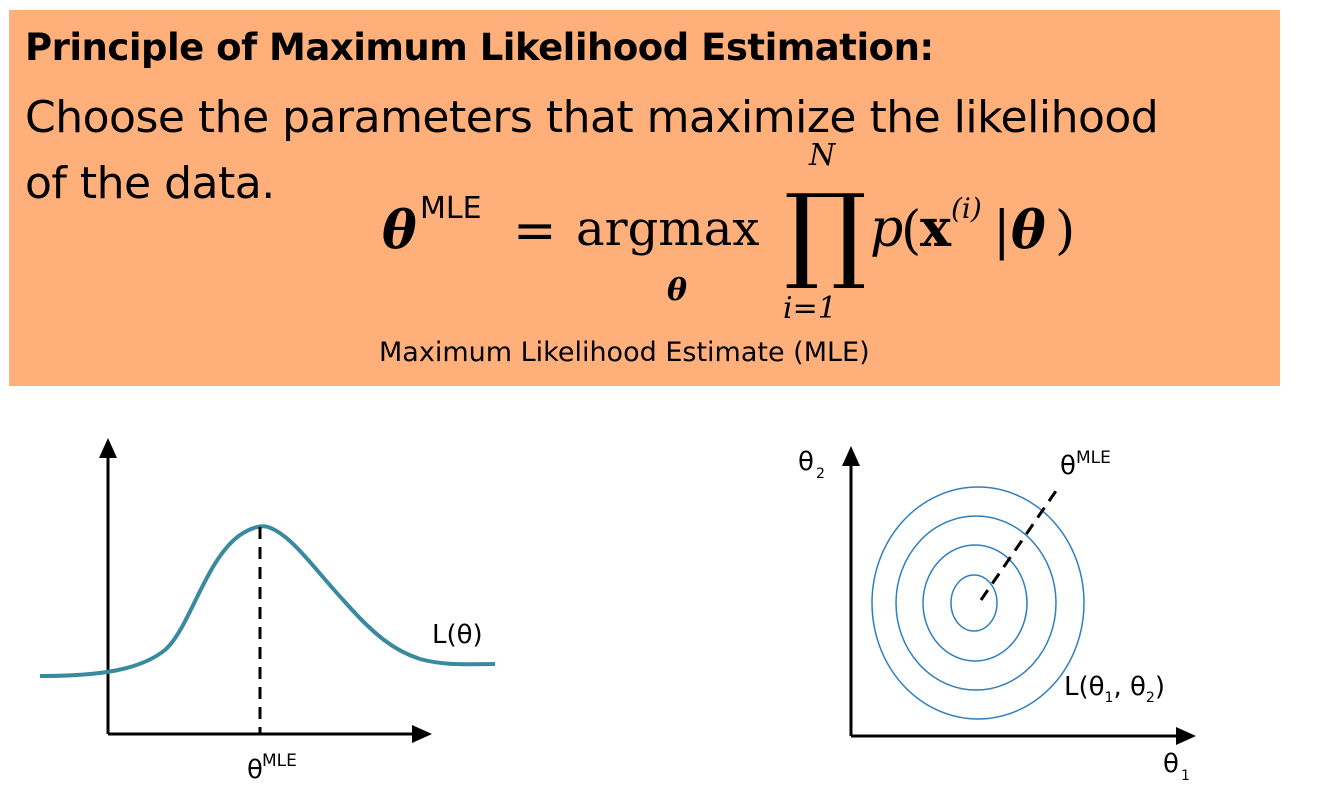  I want to click on formula-close-paren: ), so click(1065, 231).